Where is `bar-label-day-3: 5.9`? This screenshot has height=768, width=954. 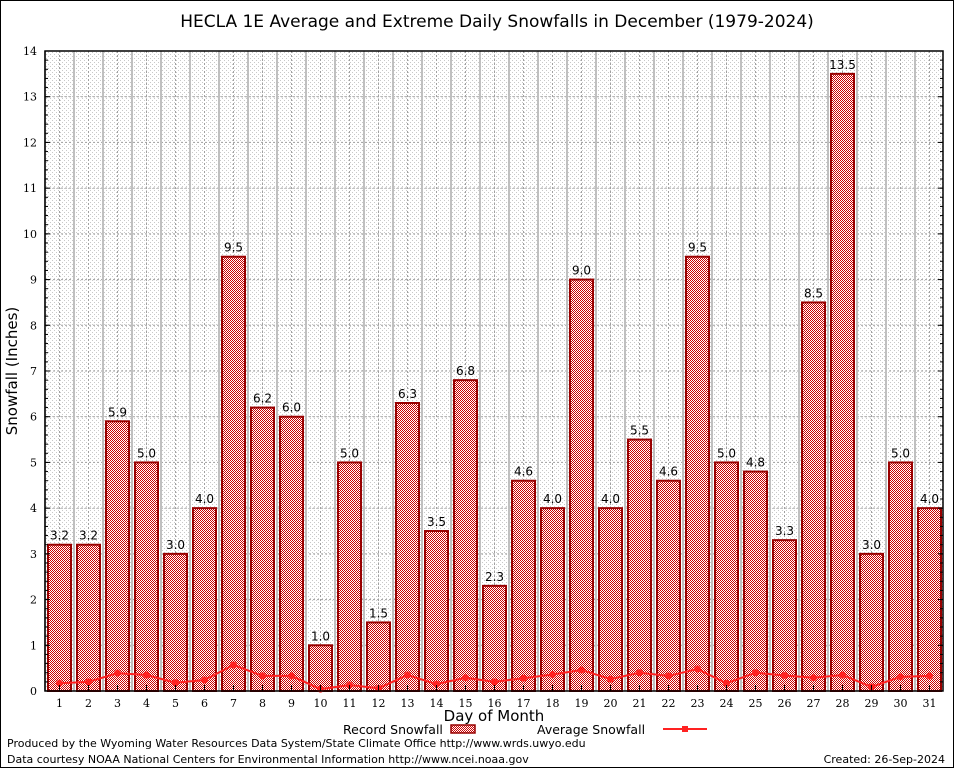
bar-label-day-3: 5.9 is located at coordinates (117, 412).